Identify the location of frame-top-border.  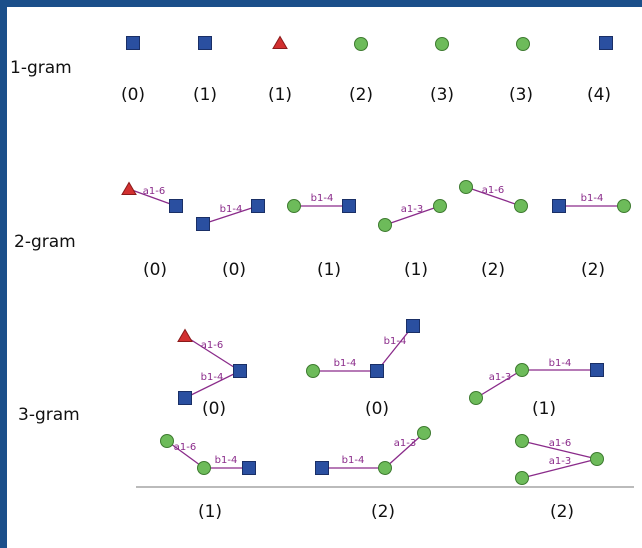
(321, 3).